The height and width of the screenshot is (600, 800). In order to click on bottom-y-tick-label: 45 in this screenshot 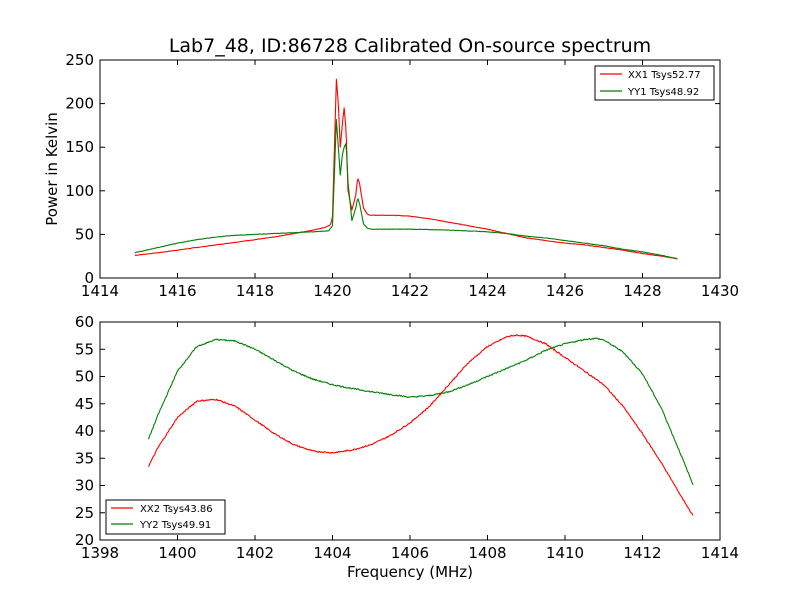, I will do `click(84, 404)`.